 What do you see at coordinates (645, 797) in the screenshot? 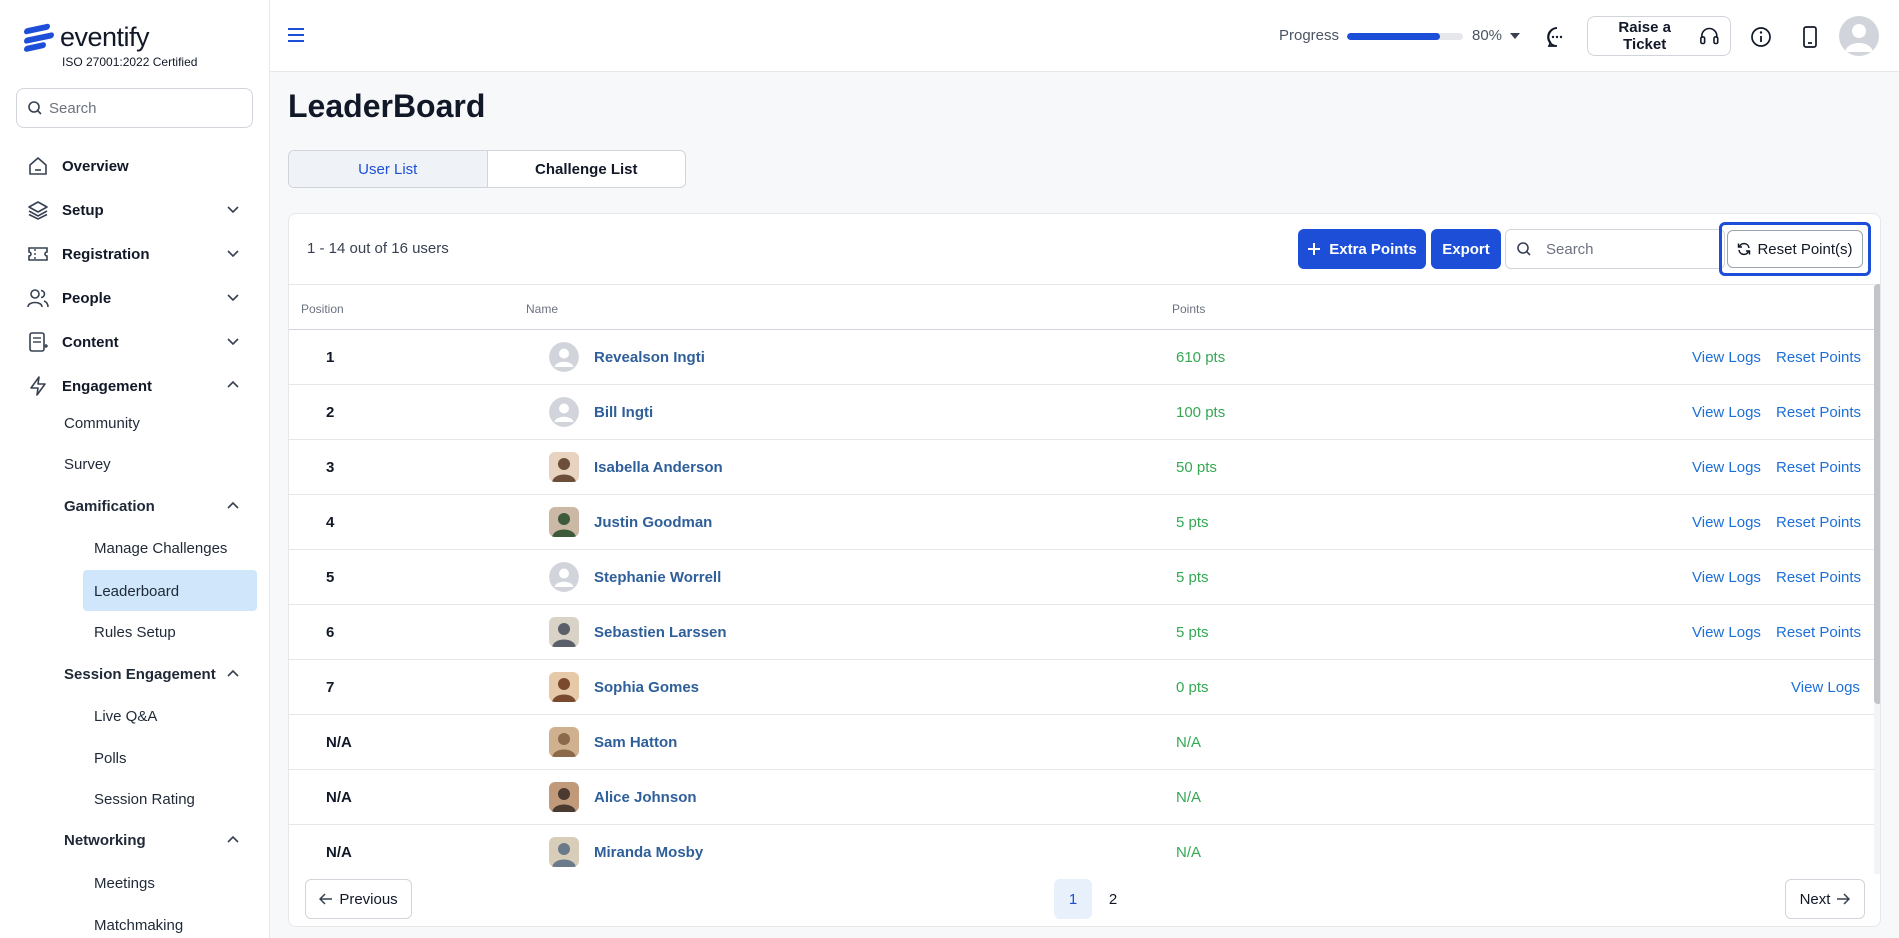
I see `user-name-link: Alice Johnson` at bounding box center [645, 797].